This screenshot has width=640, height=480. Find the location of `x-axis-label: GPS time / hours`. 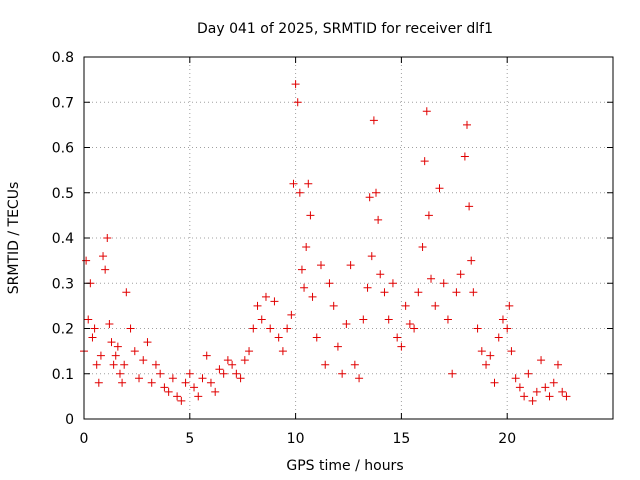

x-axis-label: GPS time / hours is located at coordinates (344, 466).